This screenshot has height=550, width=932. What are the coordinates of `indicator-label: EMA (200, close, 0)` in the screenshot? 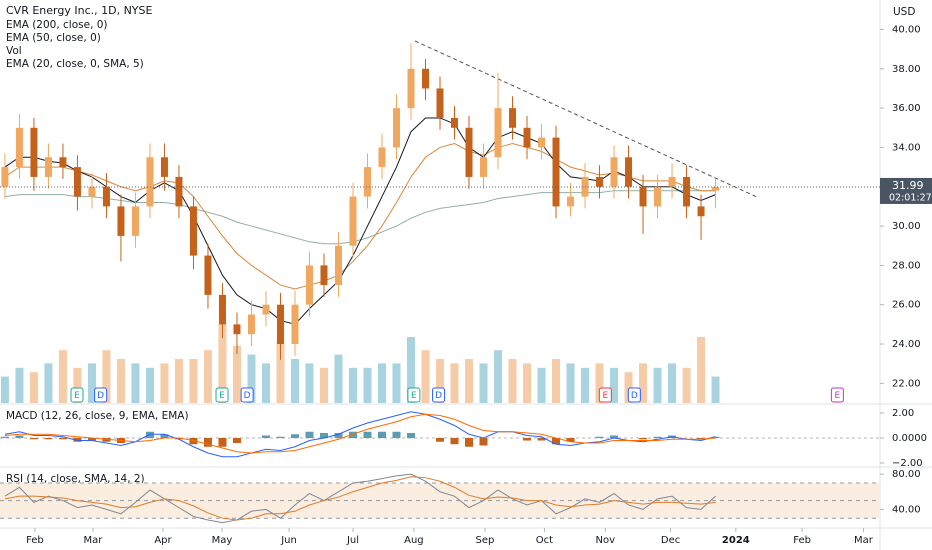 It's located at (57, 25).